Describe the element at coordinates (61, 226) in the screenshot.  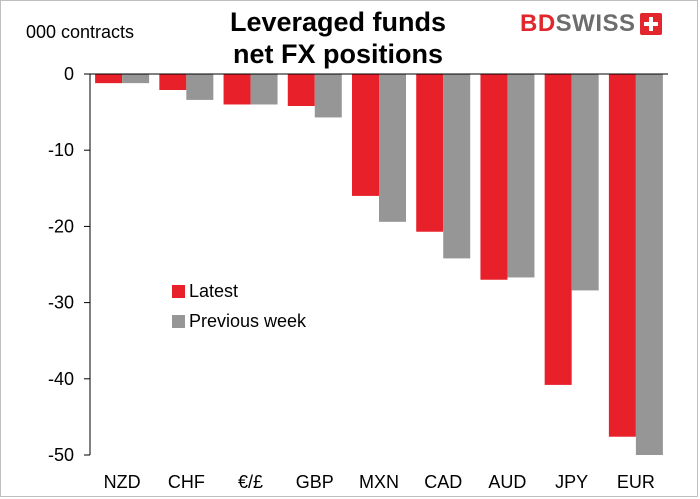
I see `y-tick-label: -20` at that location.